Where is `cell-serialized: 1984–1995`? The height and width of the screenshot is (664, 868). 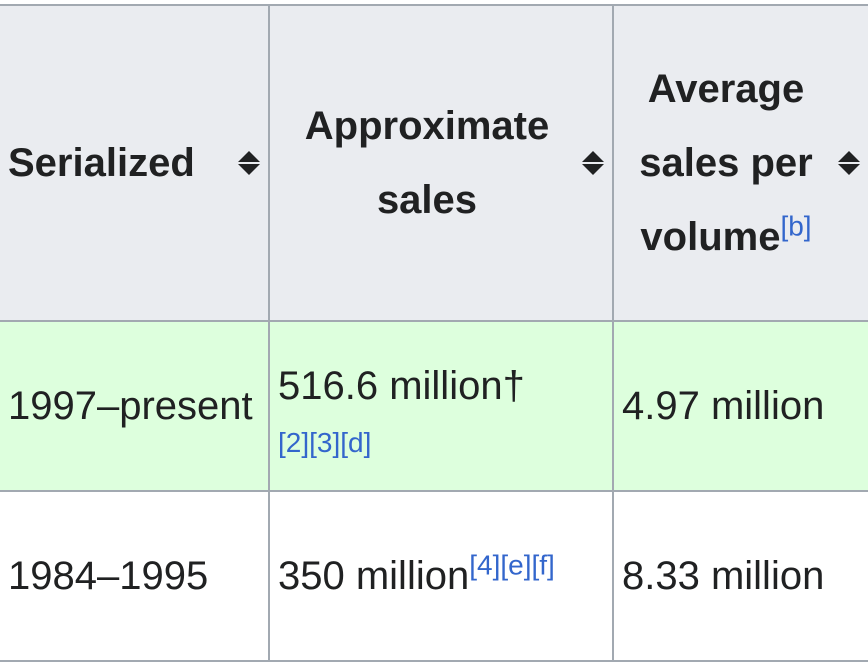
cell-serialized: 1984–1995 is located at coordinates (135, 576).